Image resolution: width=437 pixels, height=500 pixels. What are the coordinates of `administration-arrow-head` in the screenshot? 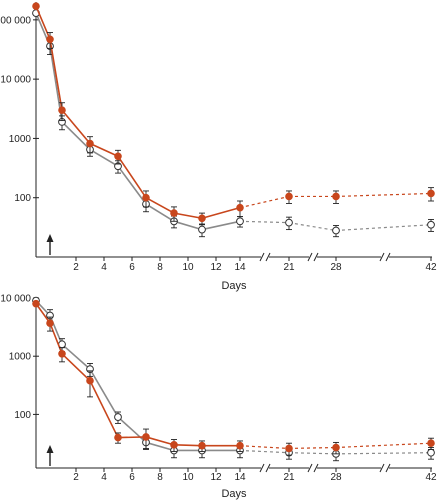 It's located at (50, 449).